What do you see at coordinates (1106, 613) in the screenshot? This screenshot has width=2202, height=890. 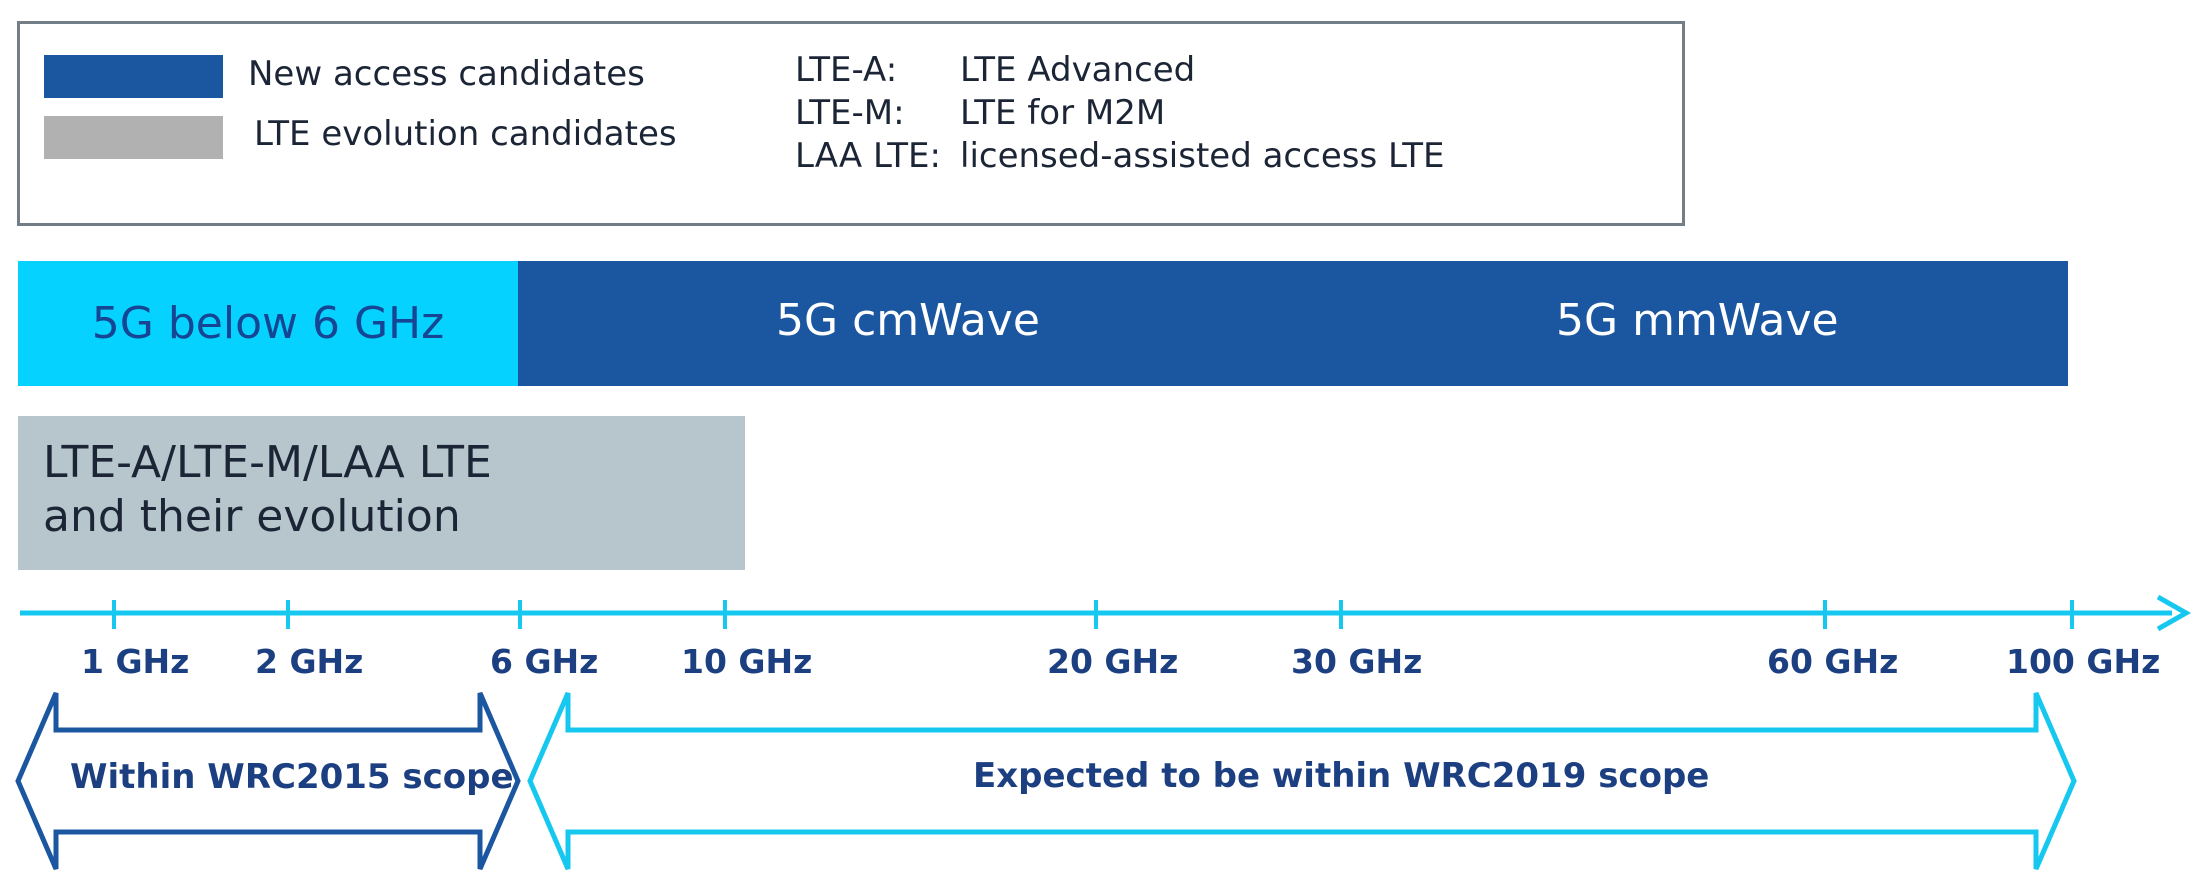 I see `frequency-axis` at bounding box center [1106, 613].